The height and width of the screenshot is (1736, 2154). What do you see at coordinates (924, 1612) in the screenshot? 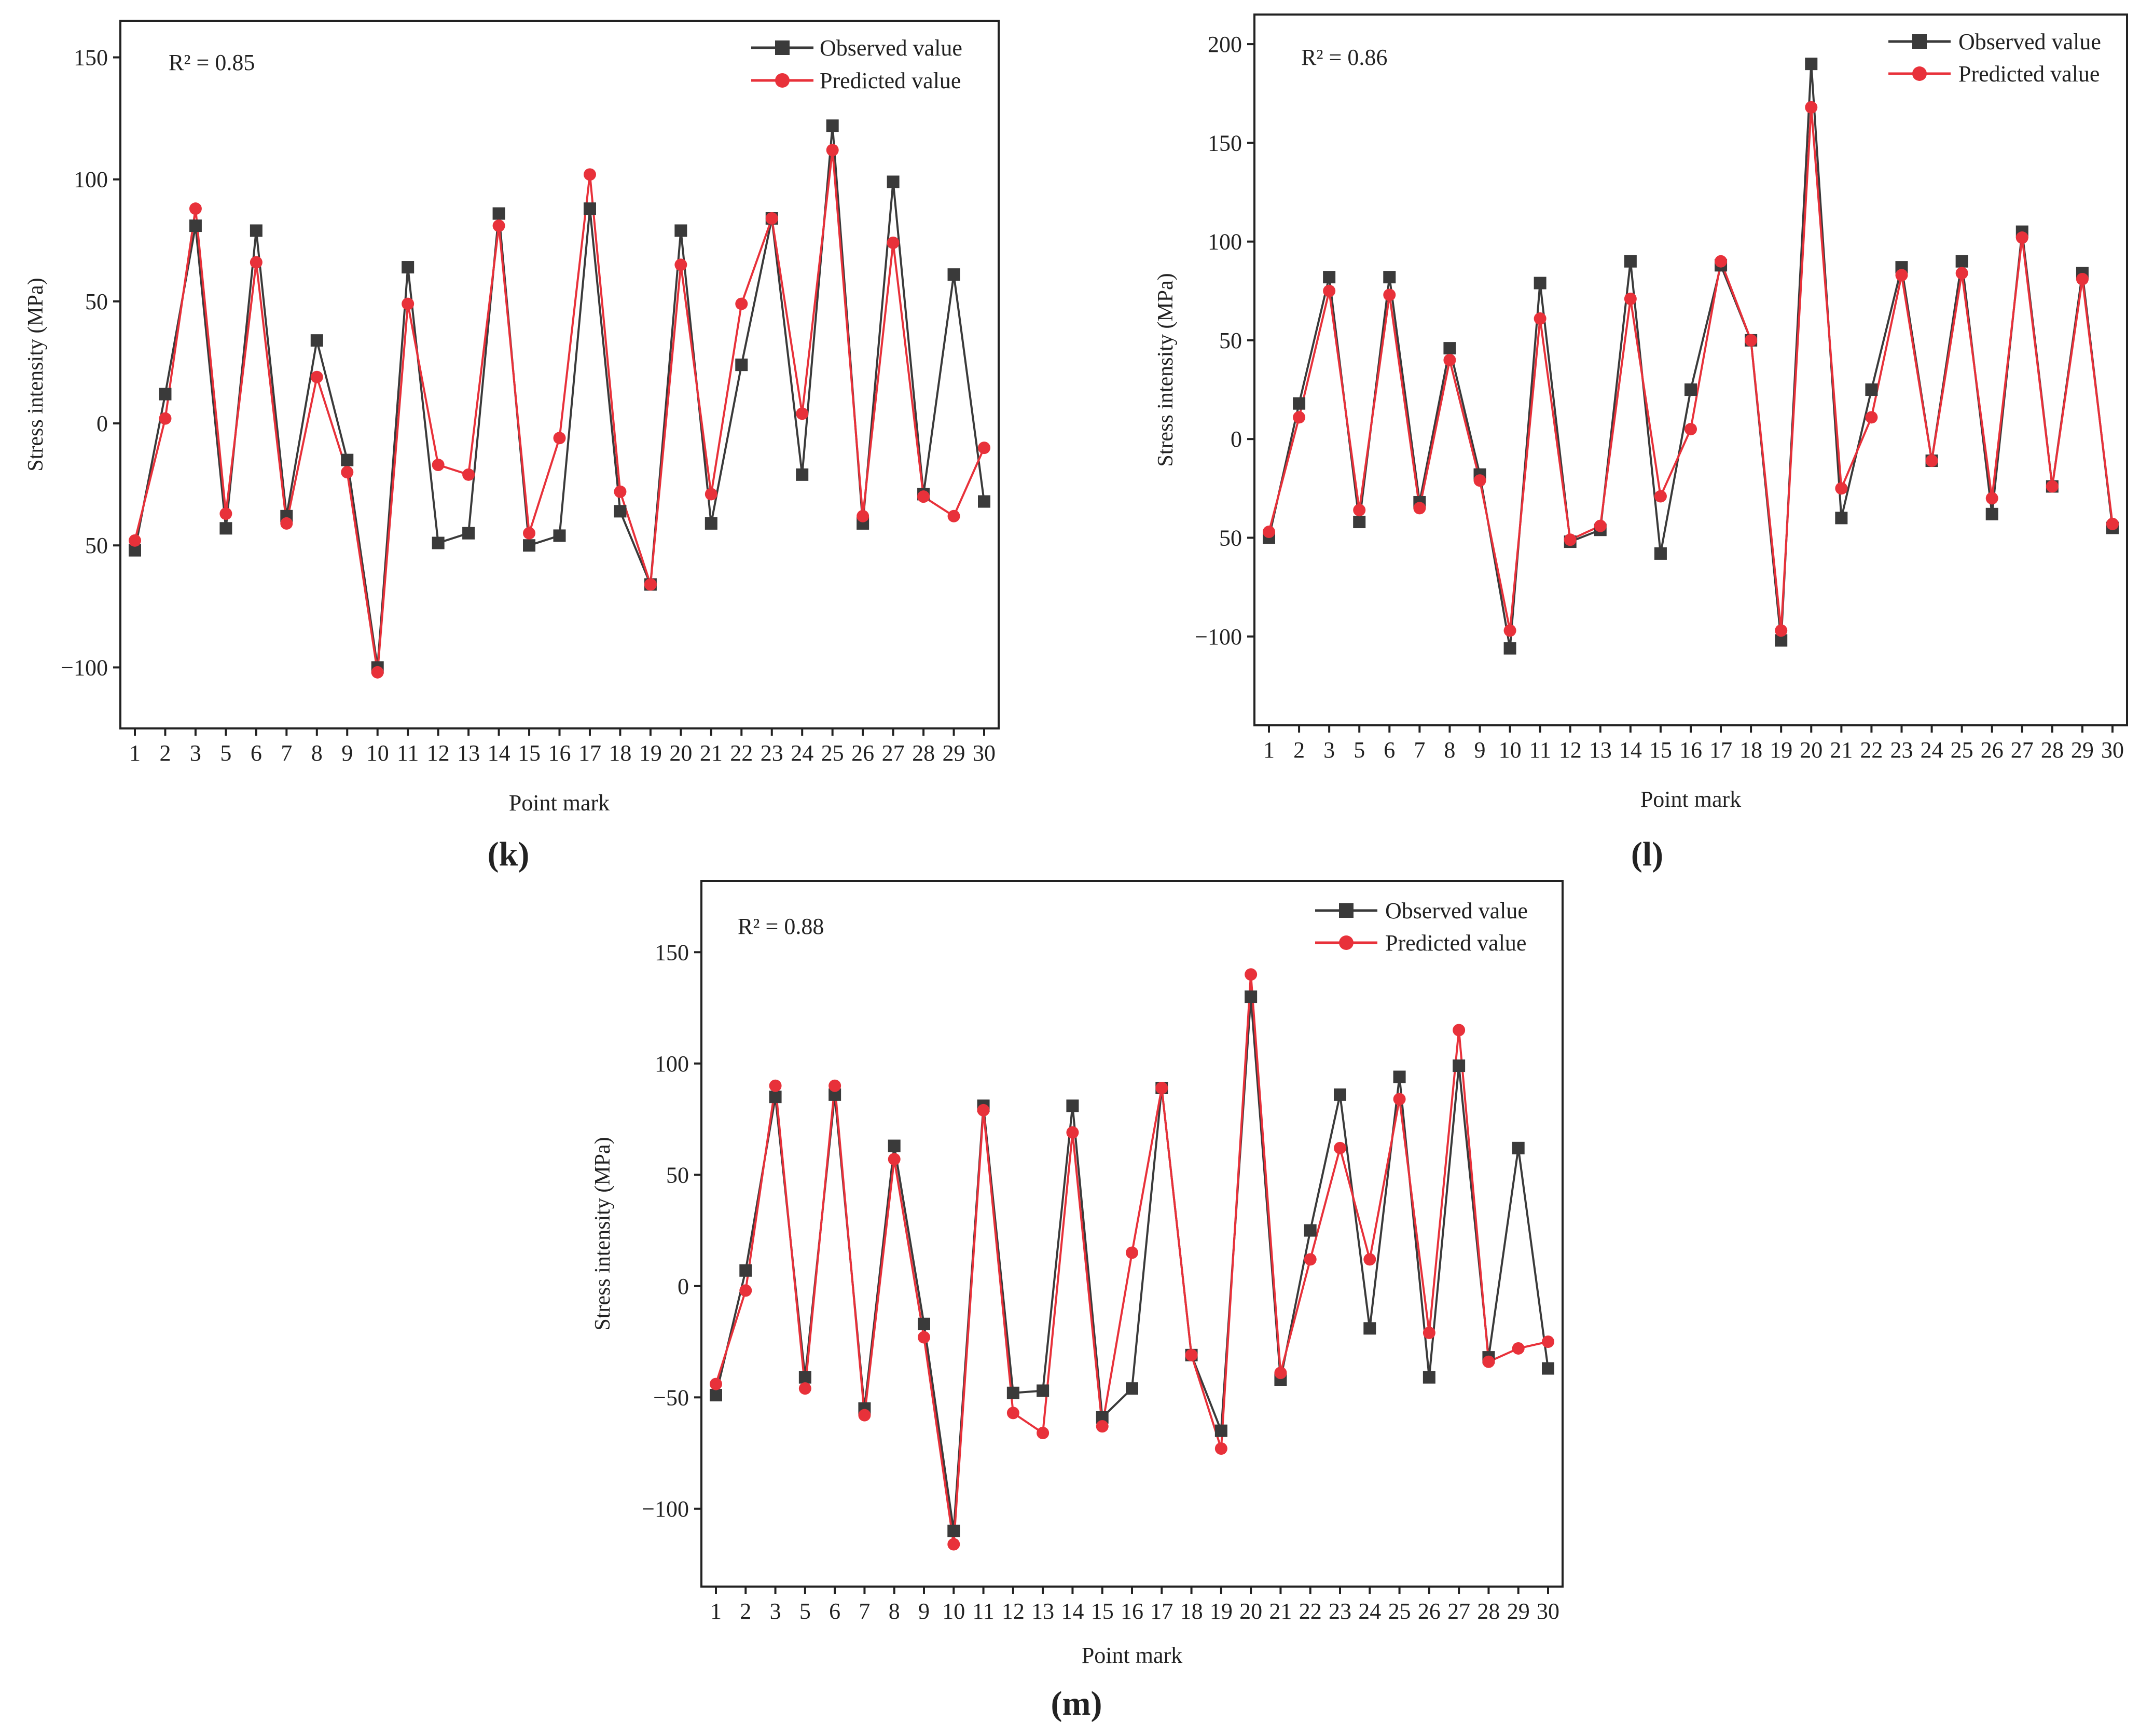
I see `x-tick-label: 9` at bounding box center [924, 1612].